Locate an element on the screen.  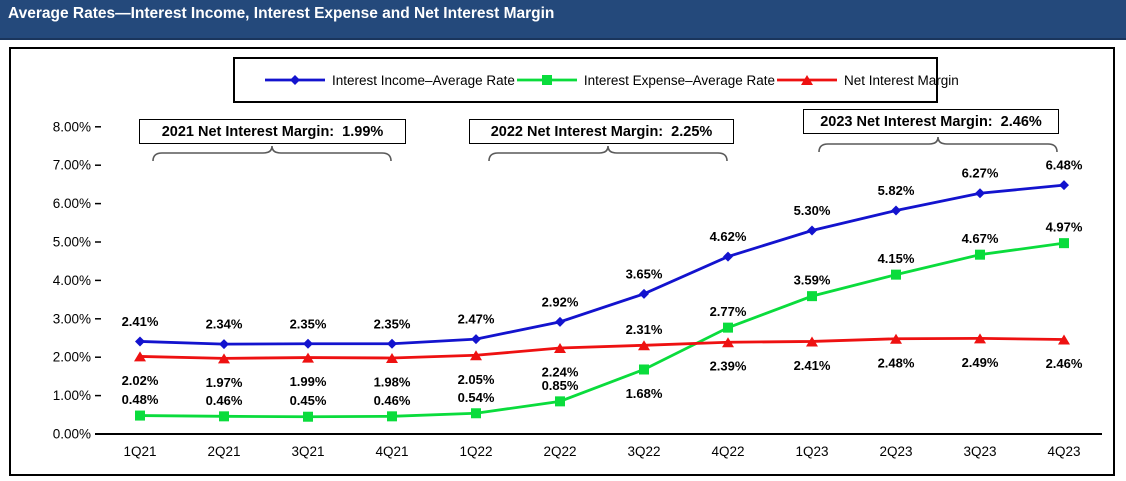
data-label: 2.47% is located at coordinates (476, 319).